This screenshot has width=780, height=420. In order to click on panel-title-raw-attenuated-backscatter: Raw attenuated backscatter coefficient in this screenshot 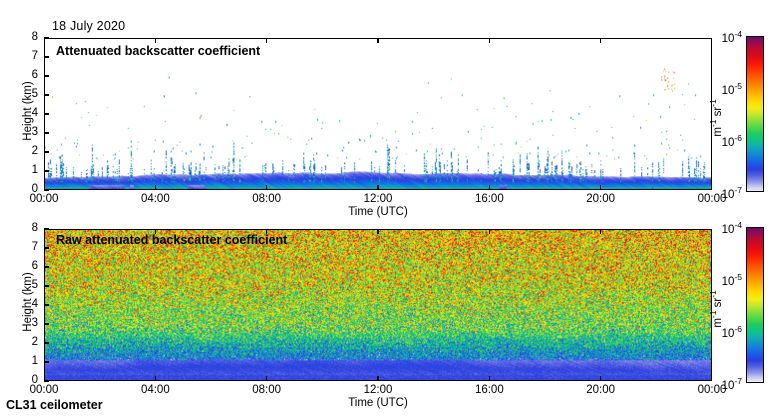, I will do `click(172, 240)`.